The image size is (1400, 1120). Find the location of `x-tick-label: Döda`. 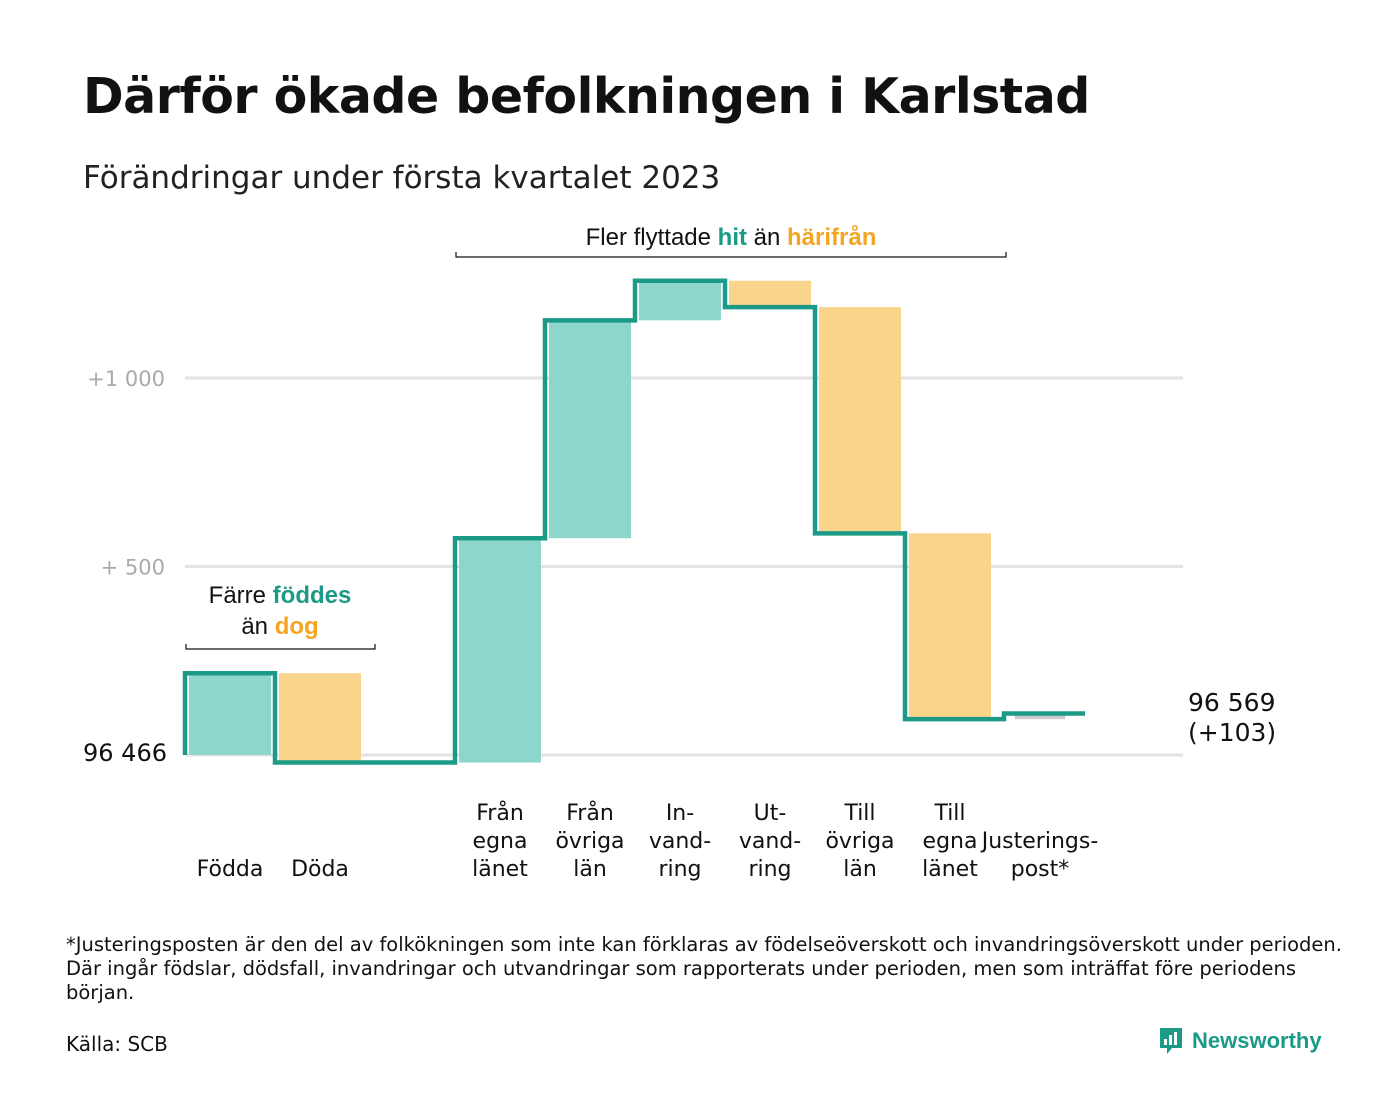

x-tick-label: Döda is located at coordinates (320, 869).